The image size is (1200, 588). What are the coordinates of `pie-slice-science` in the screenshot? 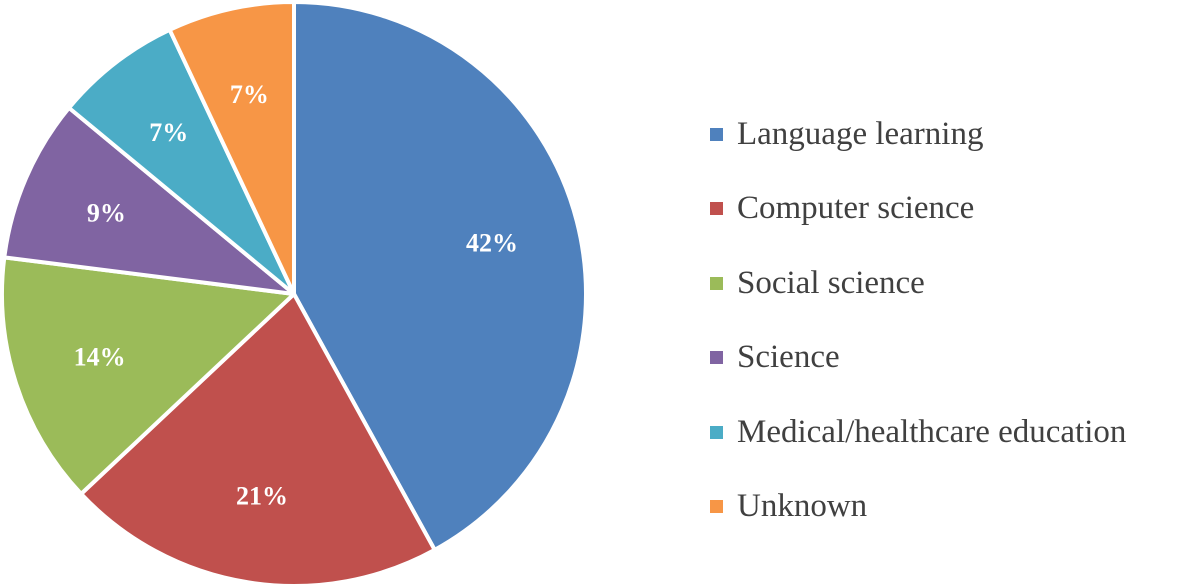 It's located at (149, 200).